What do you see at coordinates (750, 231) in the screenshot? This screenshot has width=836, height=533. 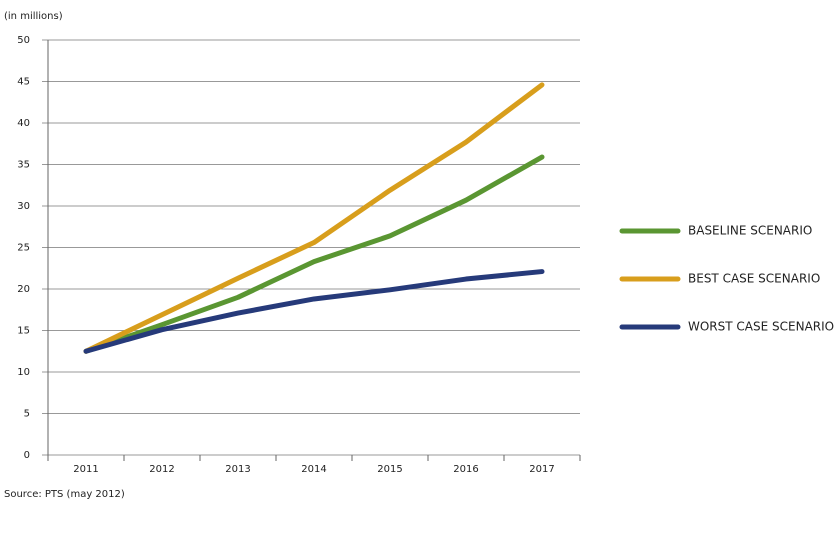 I see `legend-label: BASELINE SCENARIO` at bounding box center [750, 231].